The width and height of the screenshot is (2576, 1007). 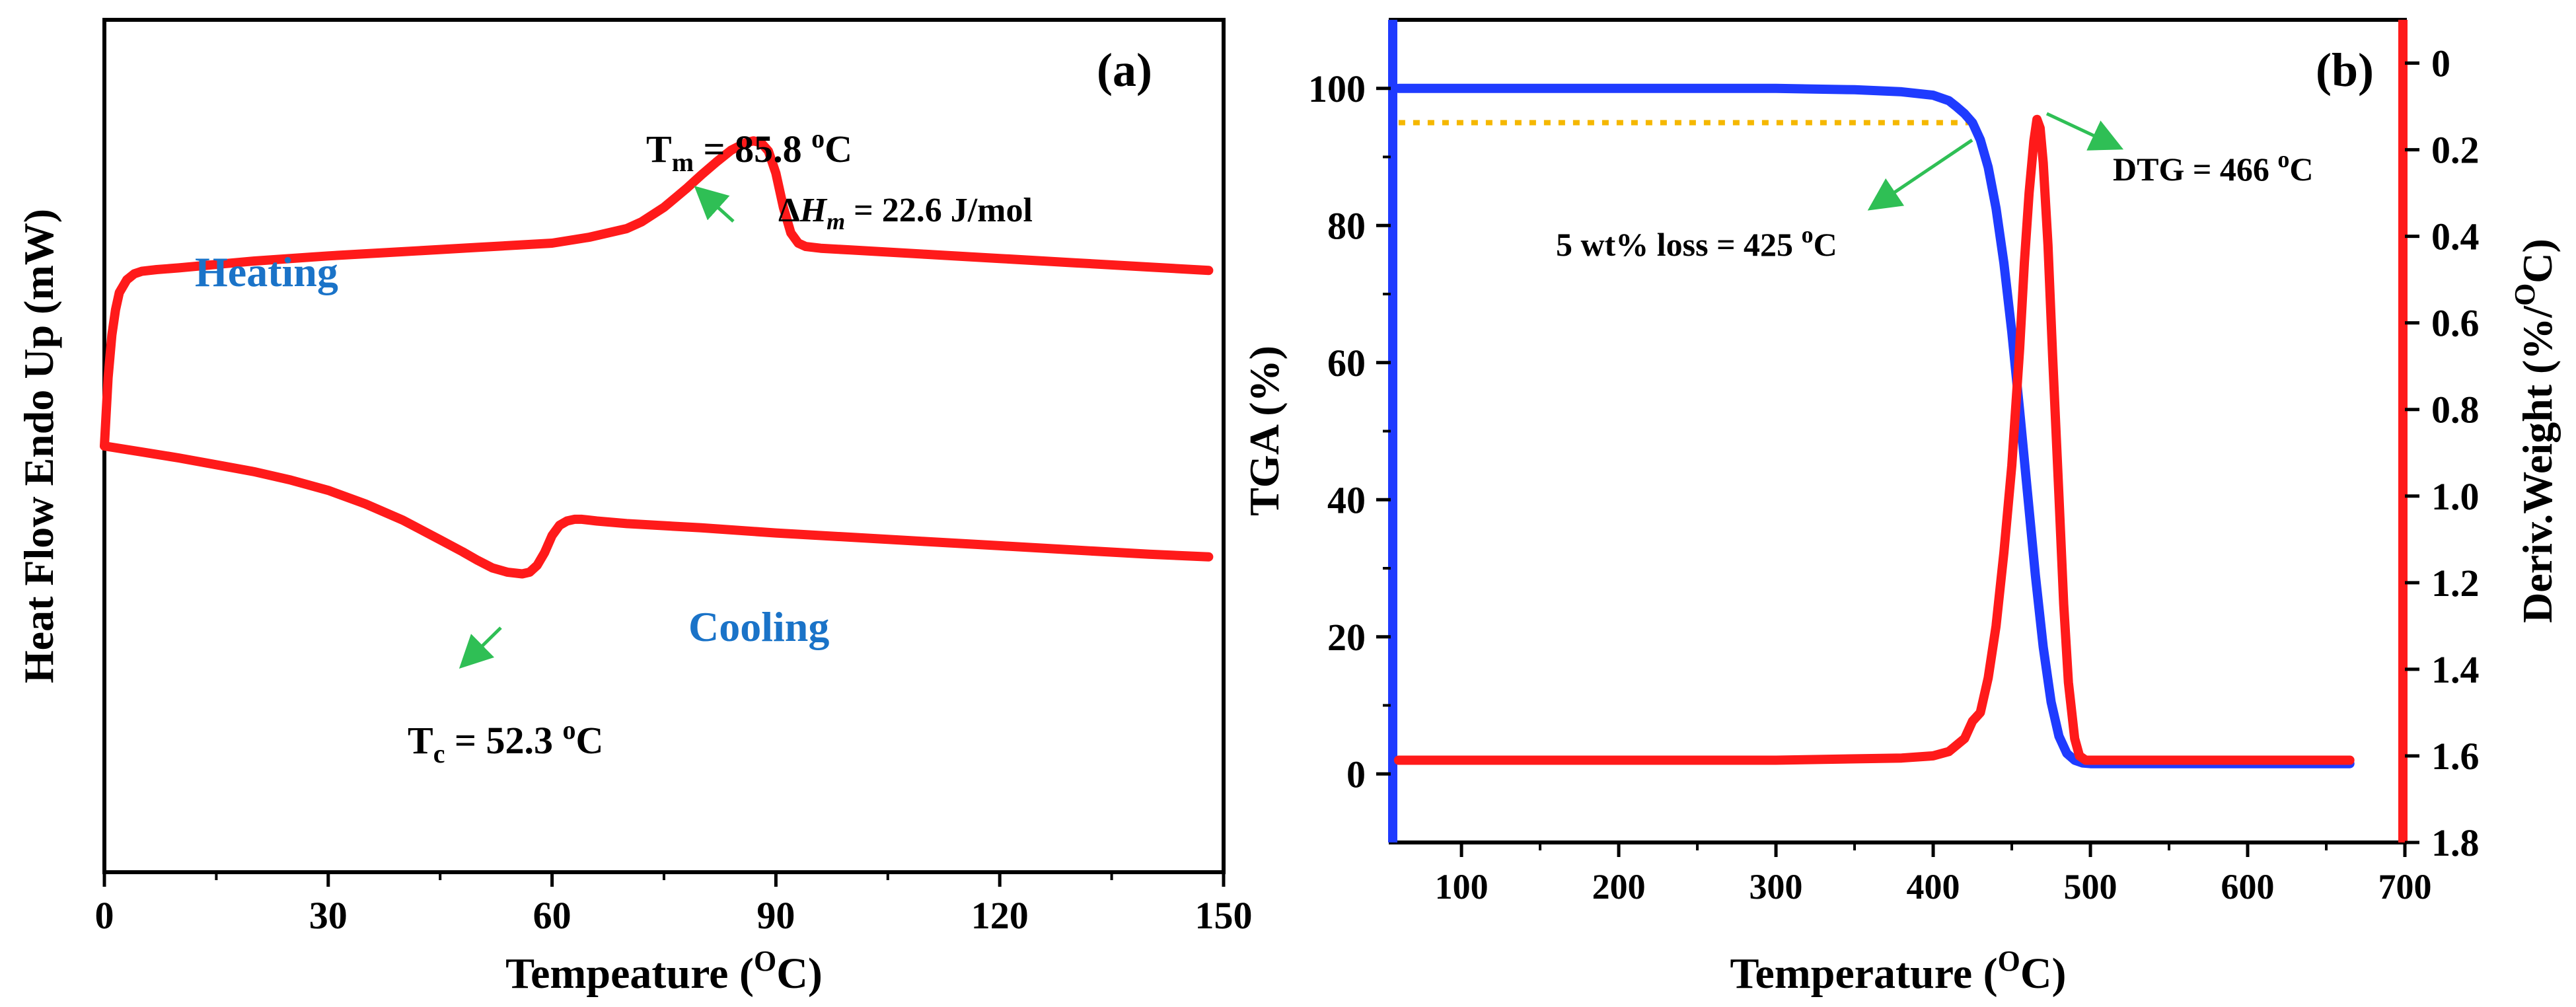 What do you see at coordinates (2455, 496) in the screenshot?
I see `dtg-y-tick-label: 1.0` at bounding box center [2455, 496].